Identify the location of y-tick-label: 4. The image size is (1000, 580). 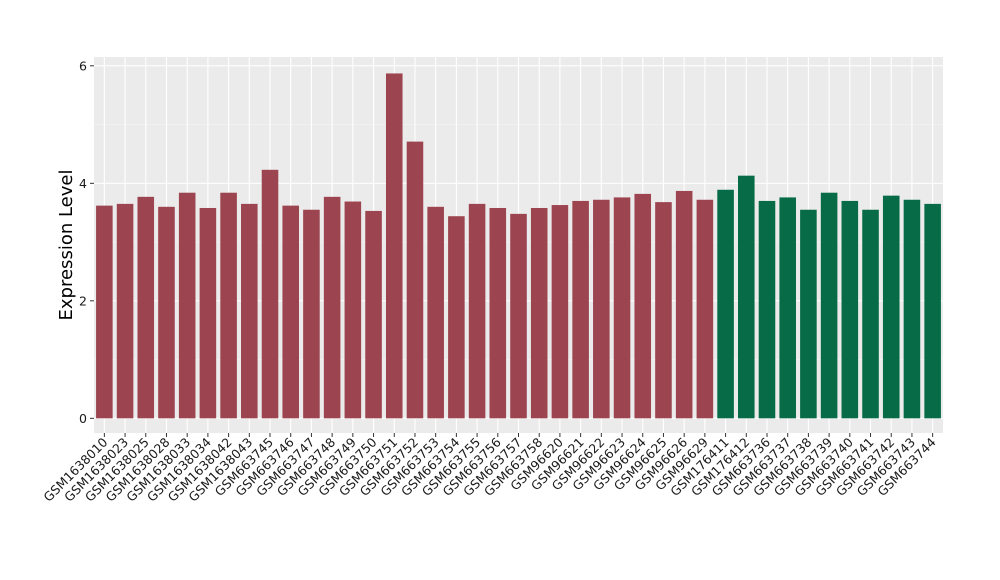
(83, 183).